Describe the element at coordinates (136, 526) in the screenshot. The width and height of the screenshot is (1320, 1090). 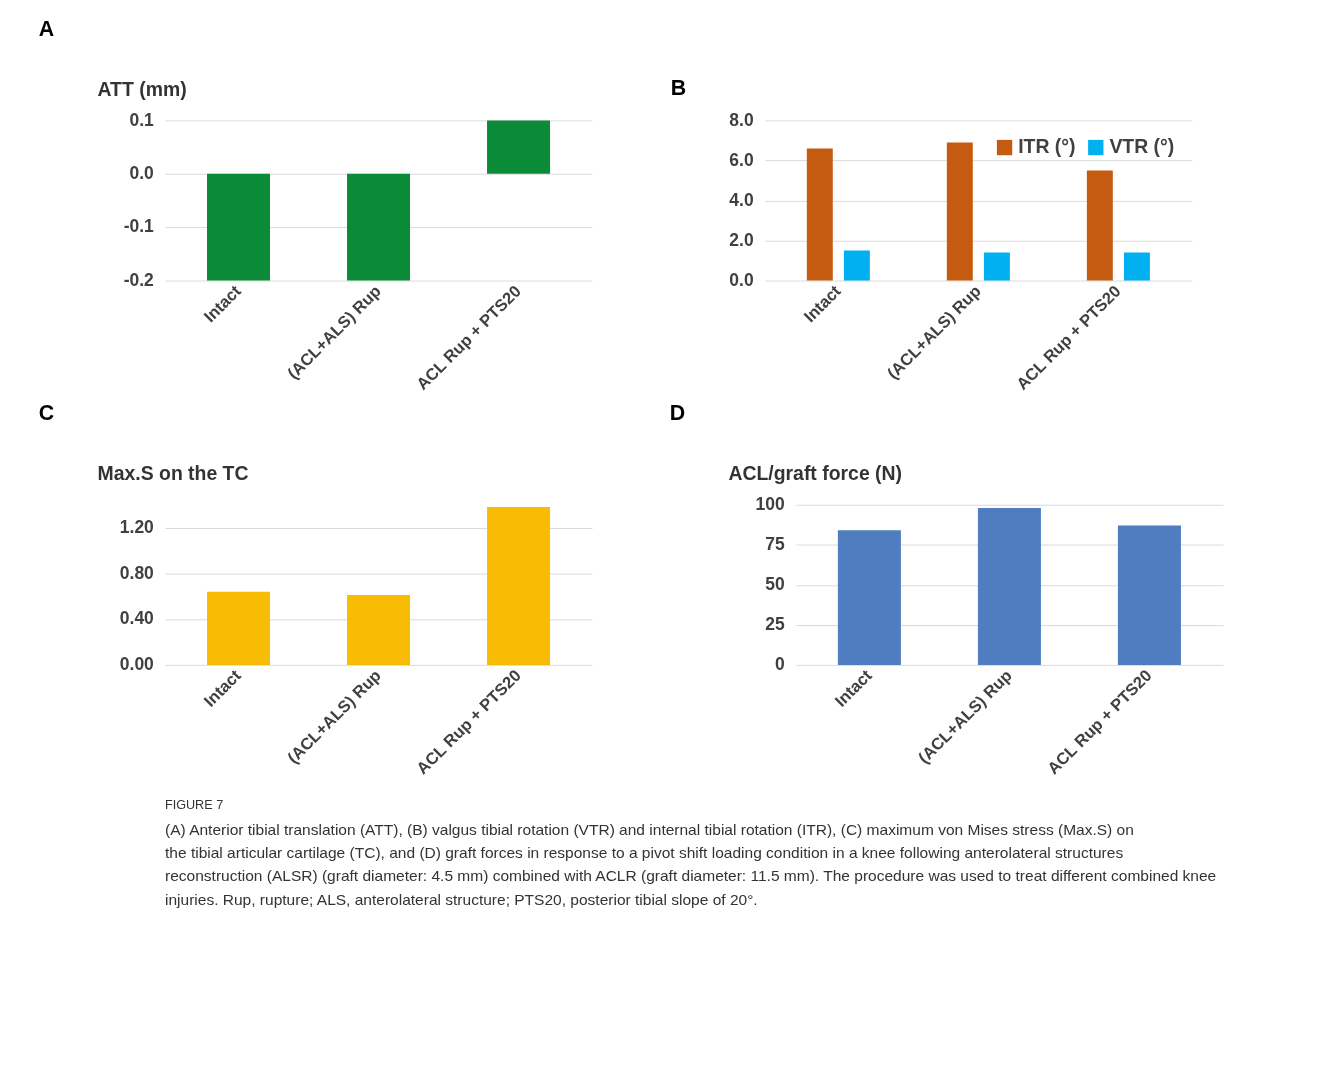
I see `y-tick-label: 1.20` at that location.